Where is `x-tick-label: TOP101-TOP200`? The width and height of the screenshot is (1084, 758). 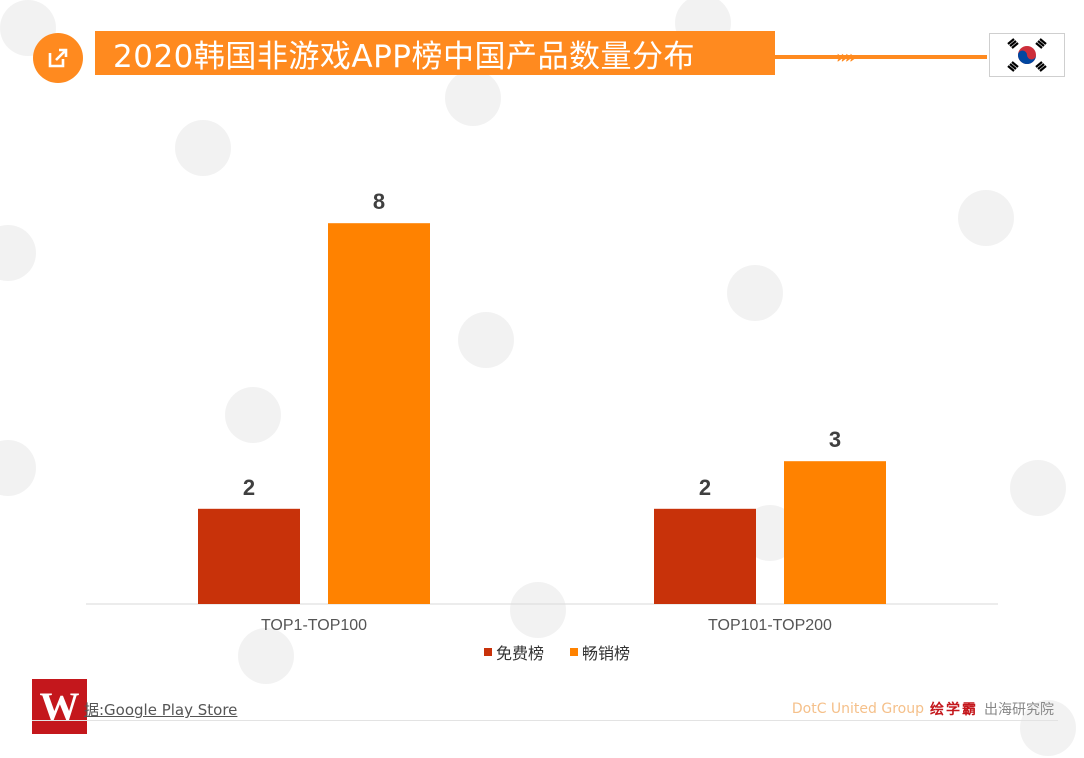
x-tick-label: TOP101-TOP200 is located at coordinates (770, 625).